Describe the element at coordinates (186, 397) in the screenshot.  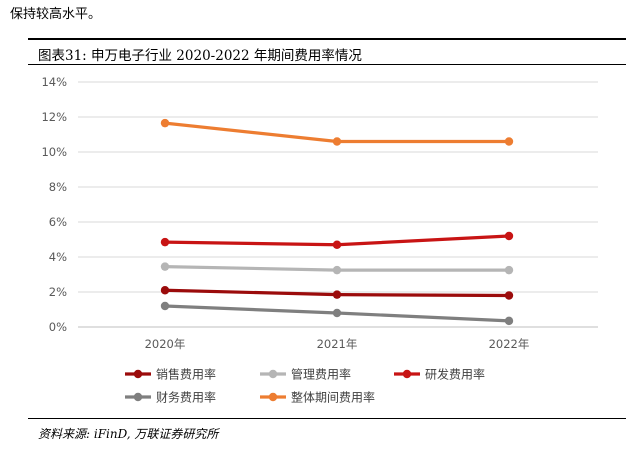
I see `legend-label: 财务费用率` at that location.